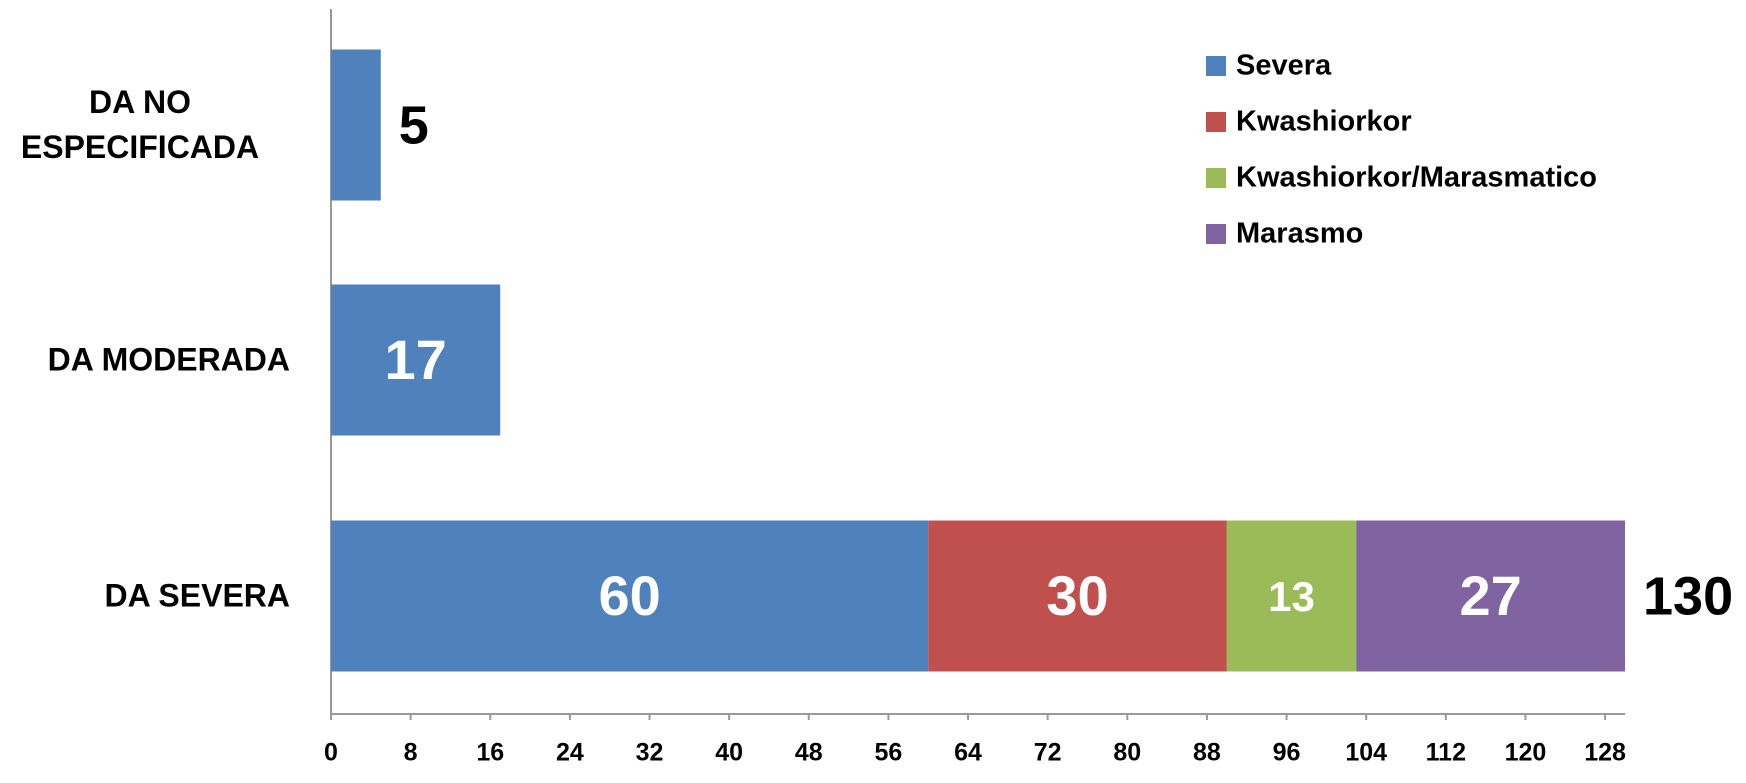 The image size is (1746, 783). What do you see at coordinates (1366, 753) in the screenshot?
I see `x-tick-label: 104` at bounding box center [1366, 753].